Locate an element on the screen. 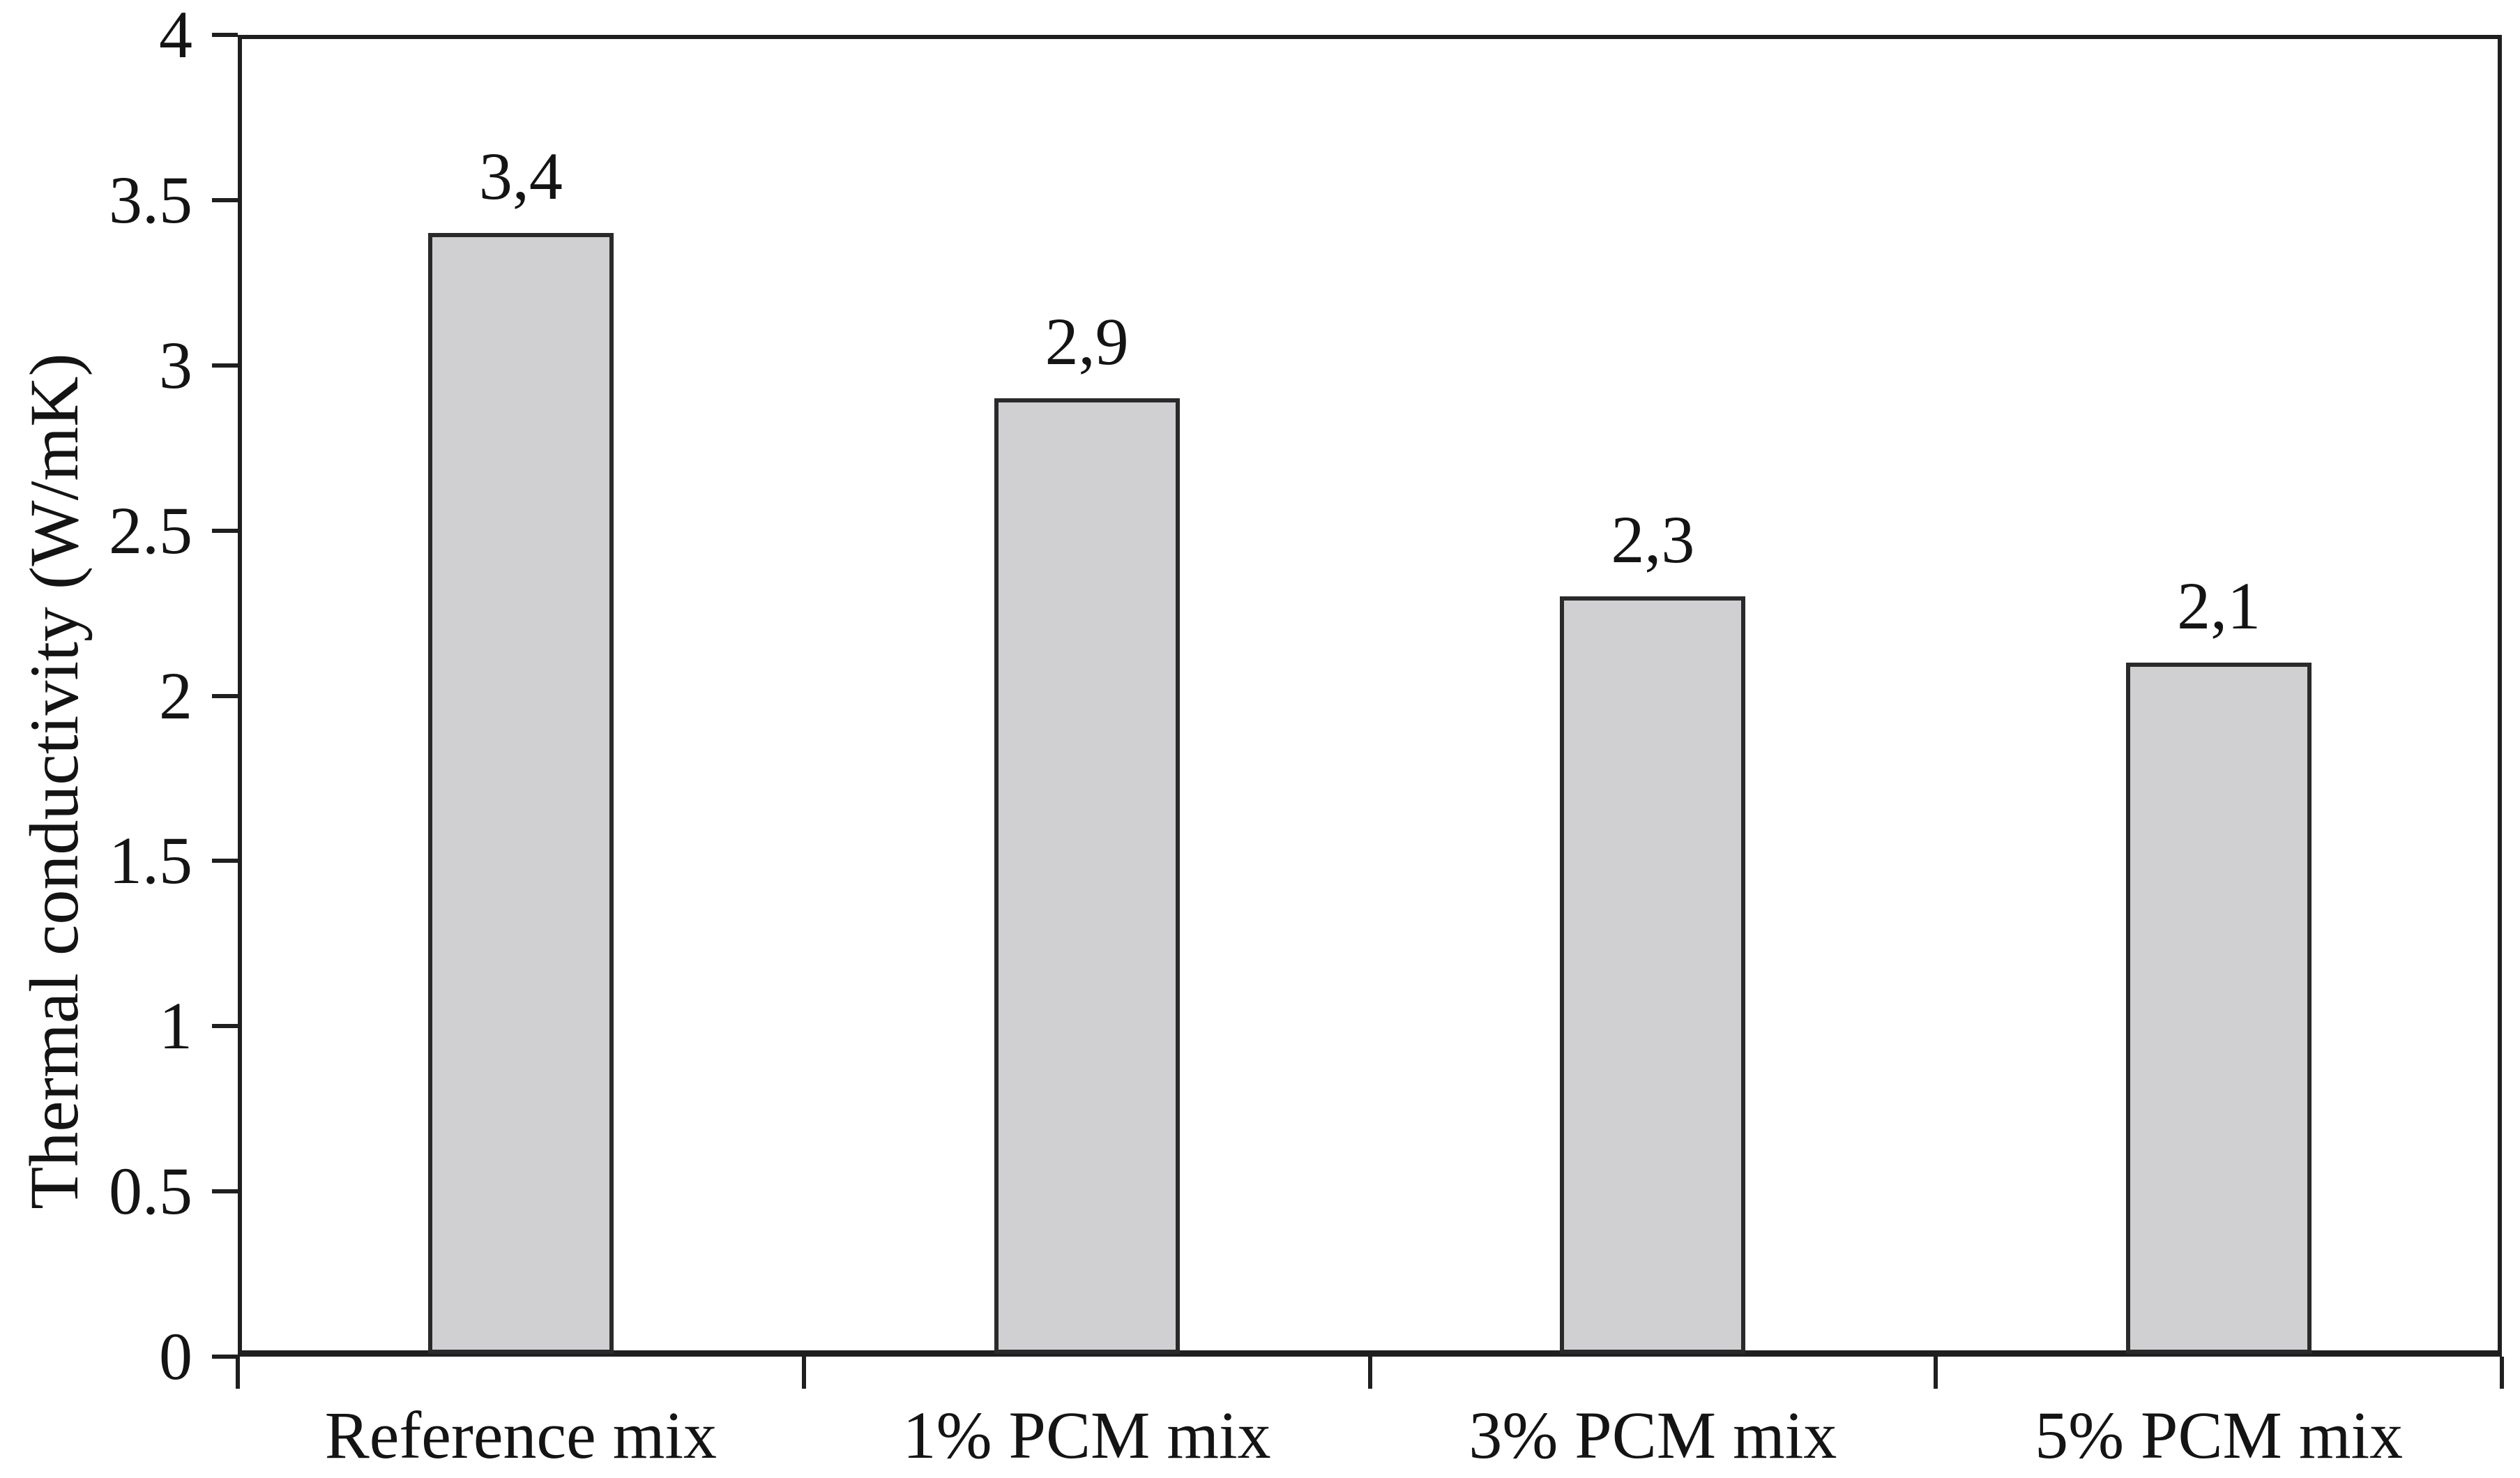  x-category-label: 3% PCM mix is located at coordinates (1653, 1435).